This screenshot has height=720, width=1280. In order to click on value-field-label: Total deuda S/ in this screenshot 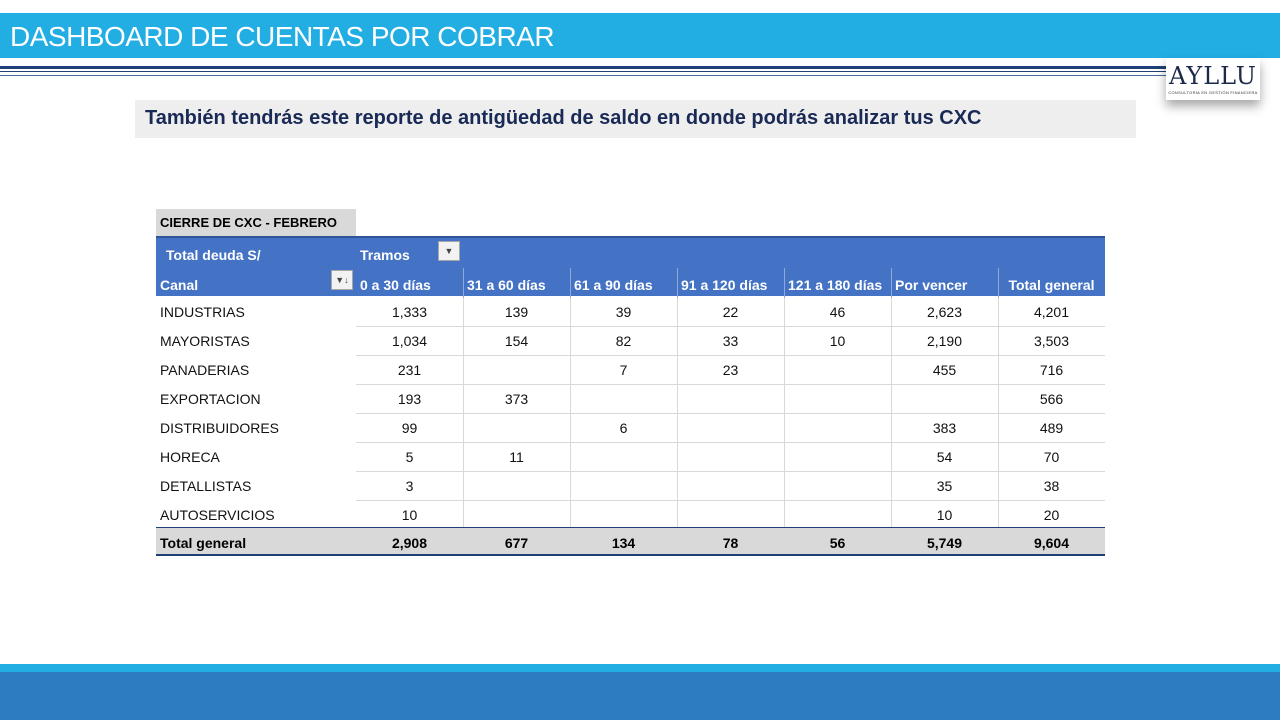, I will do `click(213, 255)`.